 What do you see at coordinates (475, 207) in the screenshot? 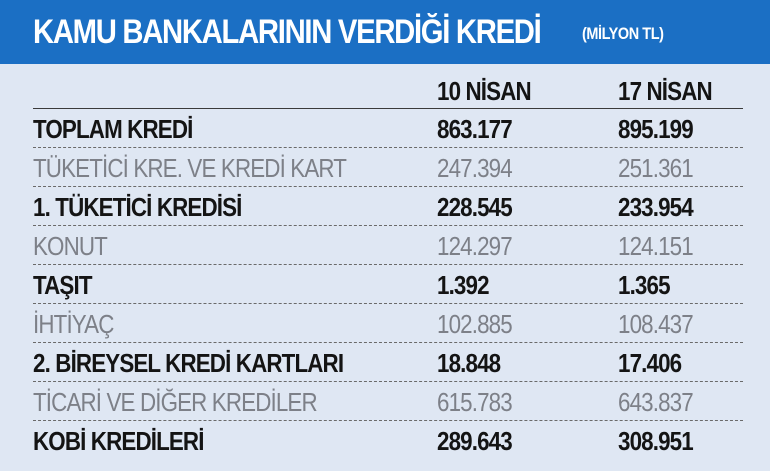
I see `value-10-nisan: 228.545` at bounding box center [475, 207].